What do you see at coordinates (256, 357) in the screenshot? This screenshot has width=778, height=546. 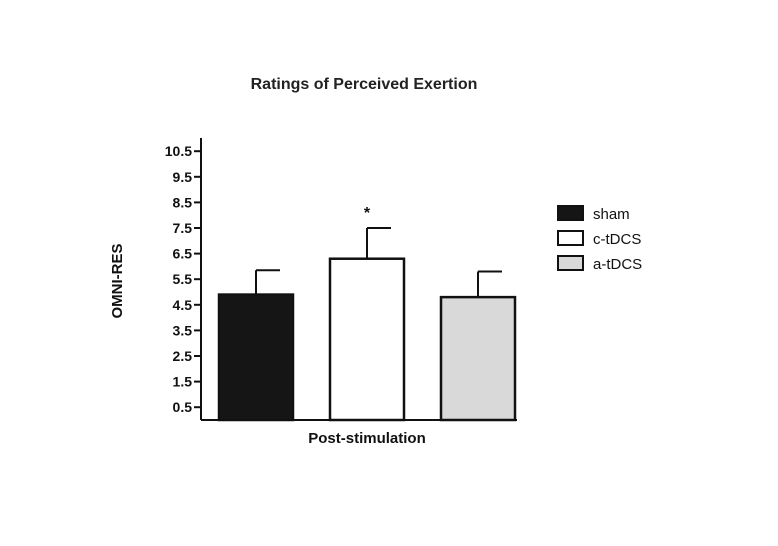 I see `bar-sham` at bounding box center [256, 357].